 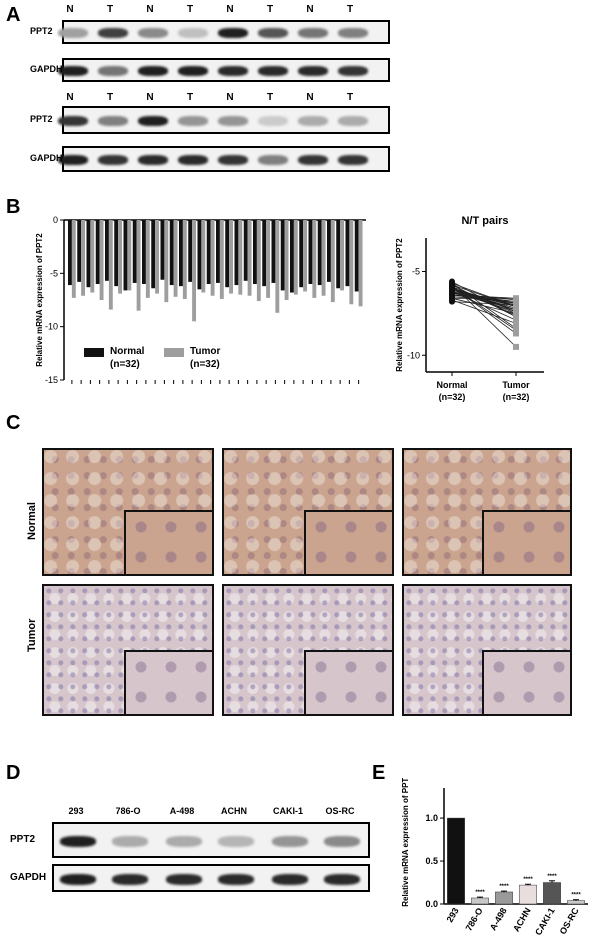 What do you see at coordinates (13, 207) in the screenshot?
I see `panel-b-label: B` at bounding box center [13, 207].